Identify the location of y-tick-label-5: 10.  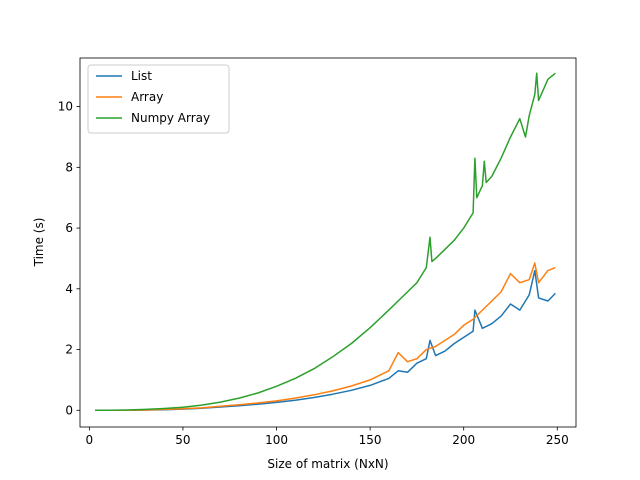
(65, 107).